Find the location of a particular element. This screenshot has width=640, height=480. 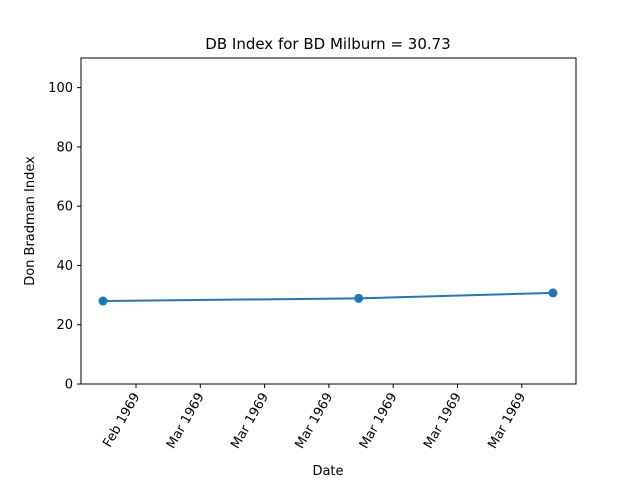

y-tick-label: 40 is located at coordinates (64, 266).